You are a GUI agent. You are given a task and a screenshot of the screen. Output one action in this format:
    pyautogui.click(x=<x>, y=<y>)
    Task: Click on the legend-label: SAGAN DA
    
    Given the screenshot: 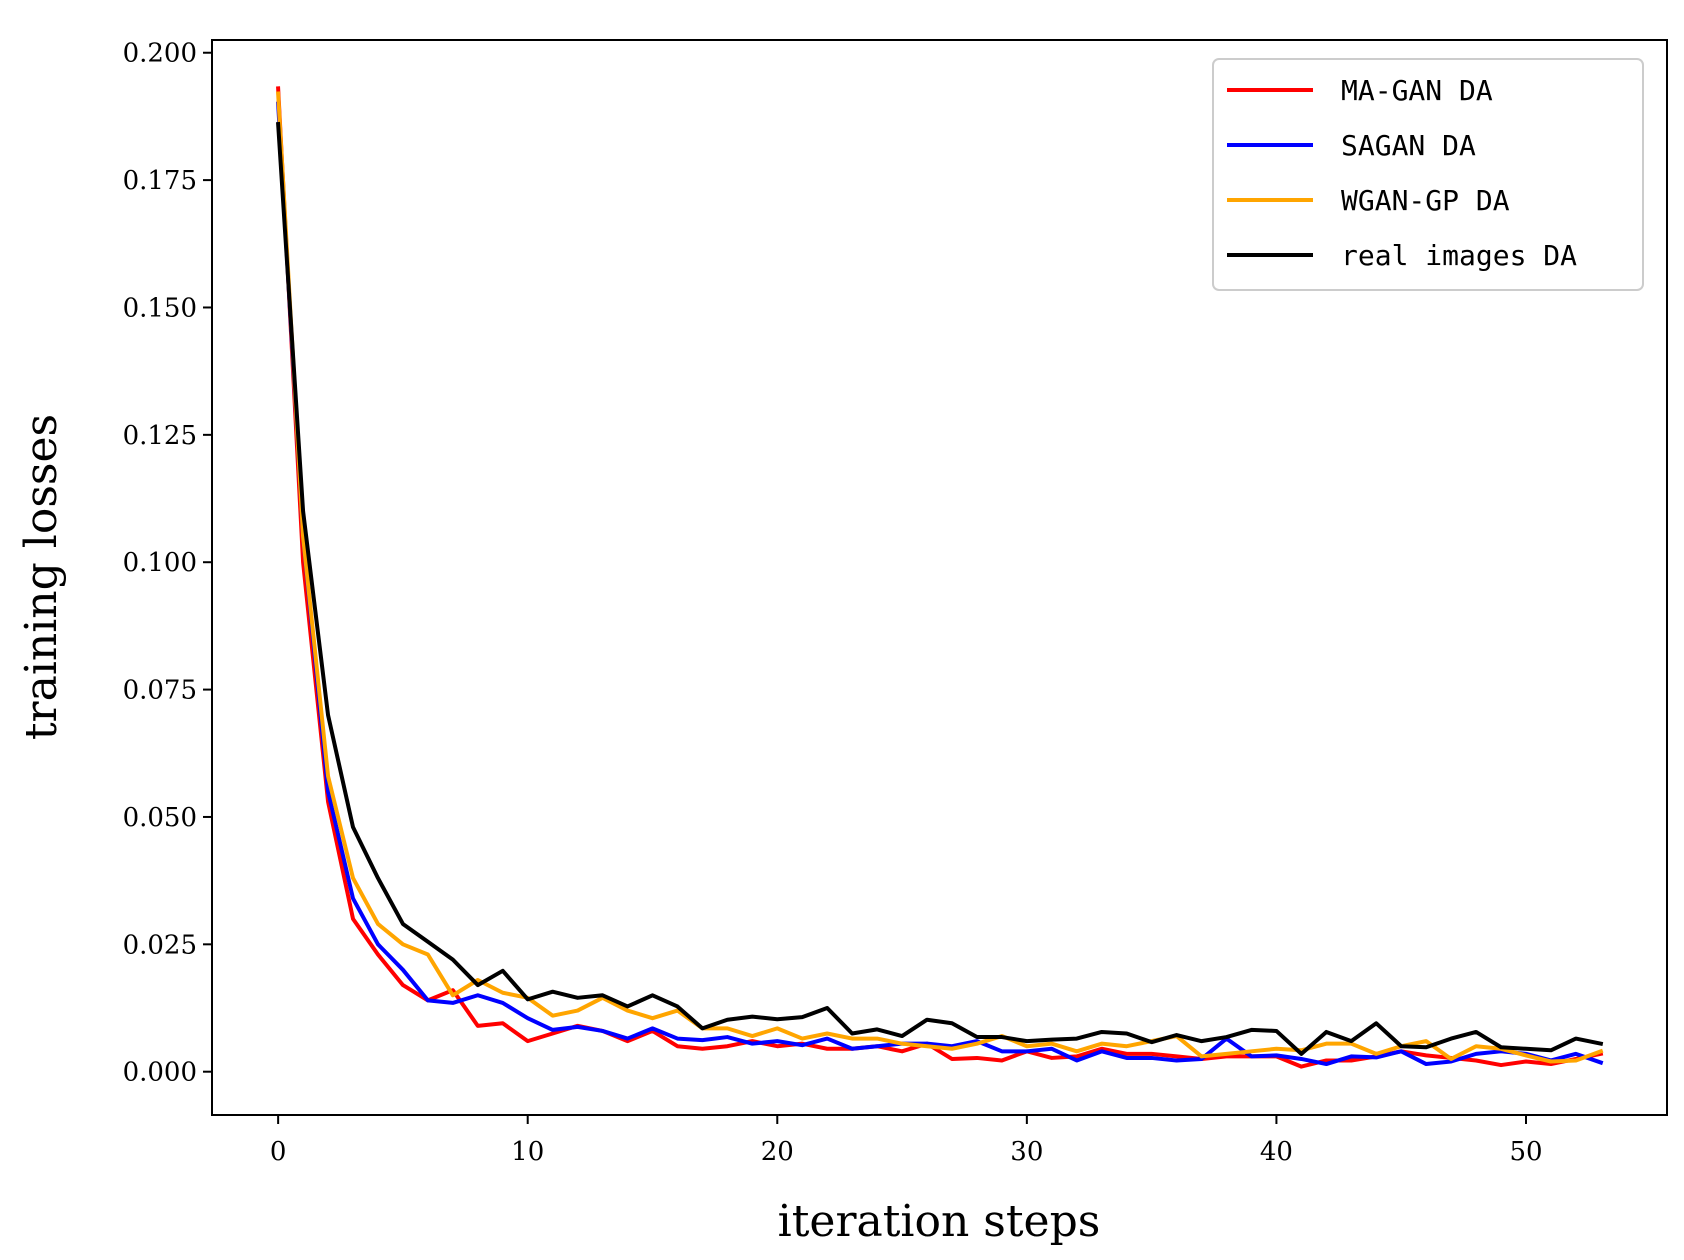 What is the action you would take?
    pyautogui.click(x=1408, y=145)
    